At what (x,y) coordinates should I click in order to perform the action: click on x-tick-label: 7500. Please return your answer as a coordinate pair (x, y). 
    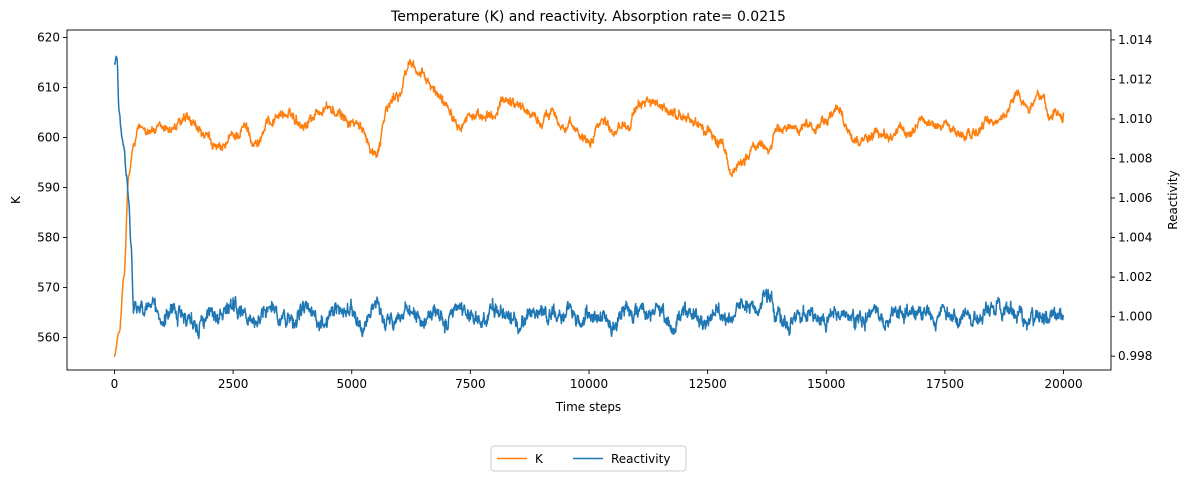
    Looking at the image, I should click on (470, 384).